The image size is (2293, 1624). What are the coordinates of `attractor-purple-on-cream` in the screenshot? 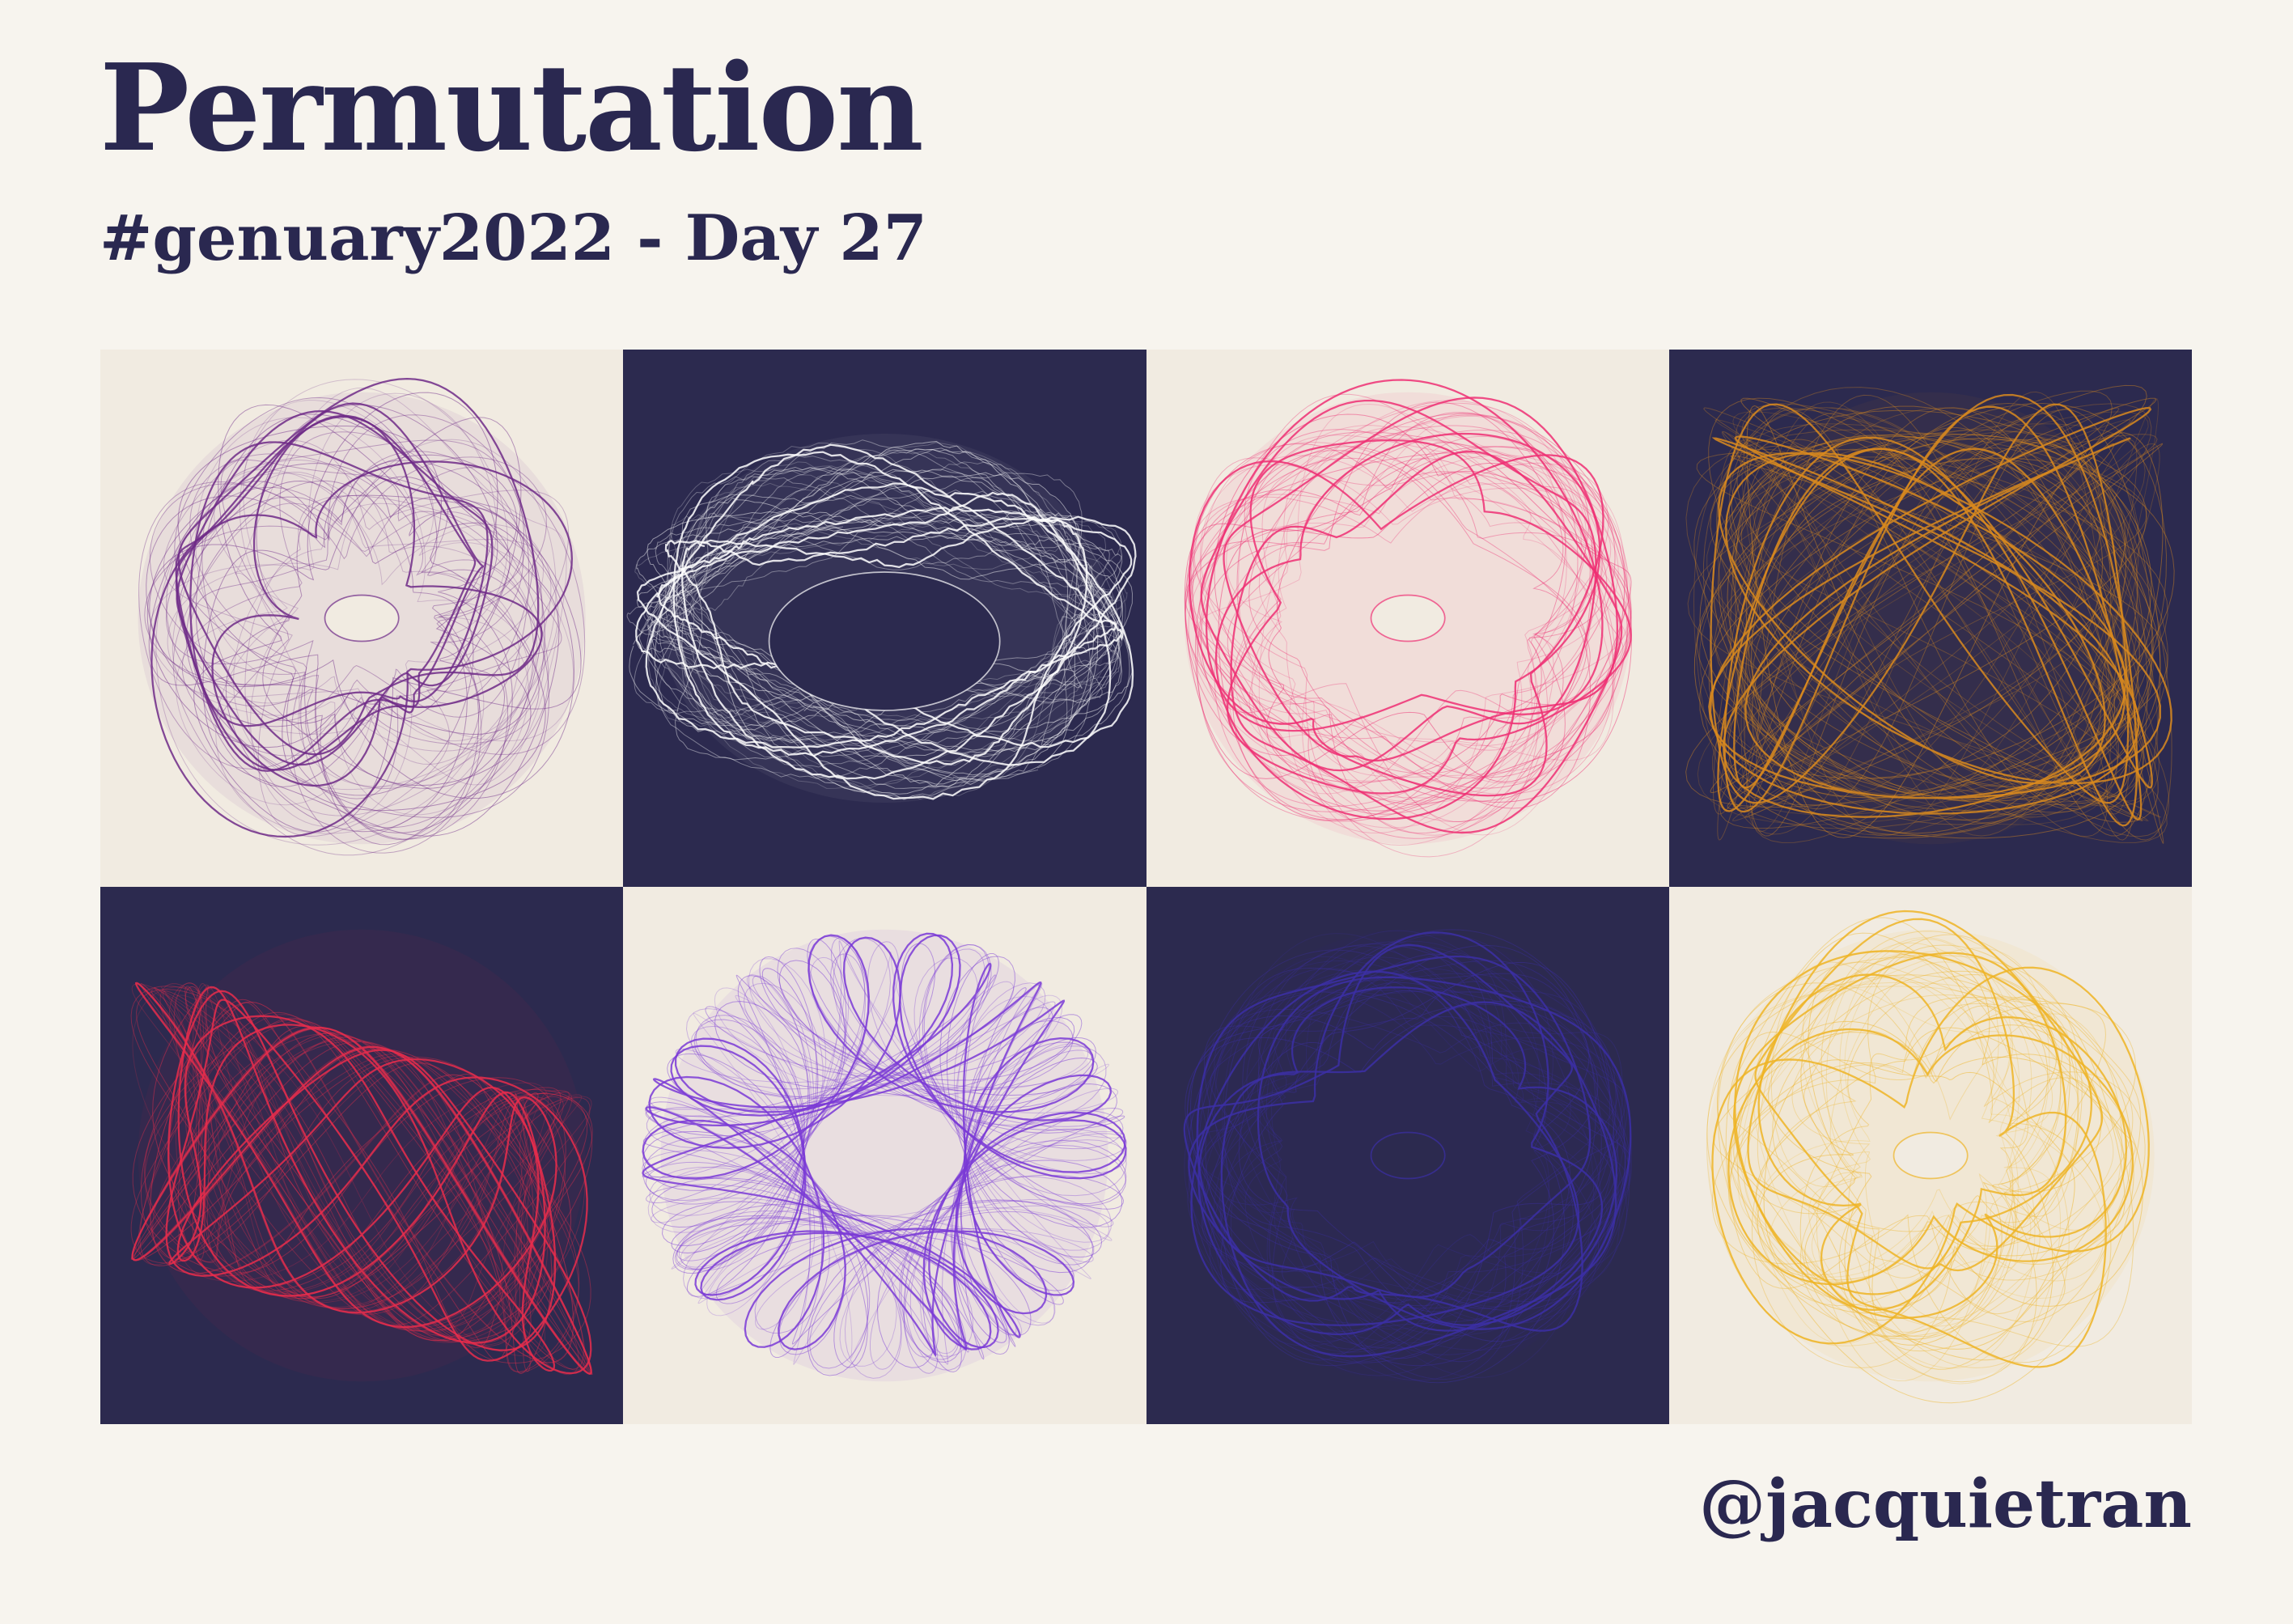 It's located at (362, 617).